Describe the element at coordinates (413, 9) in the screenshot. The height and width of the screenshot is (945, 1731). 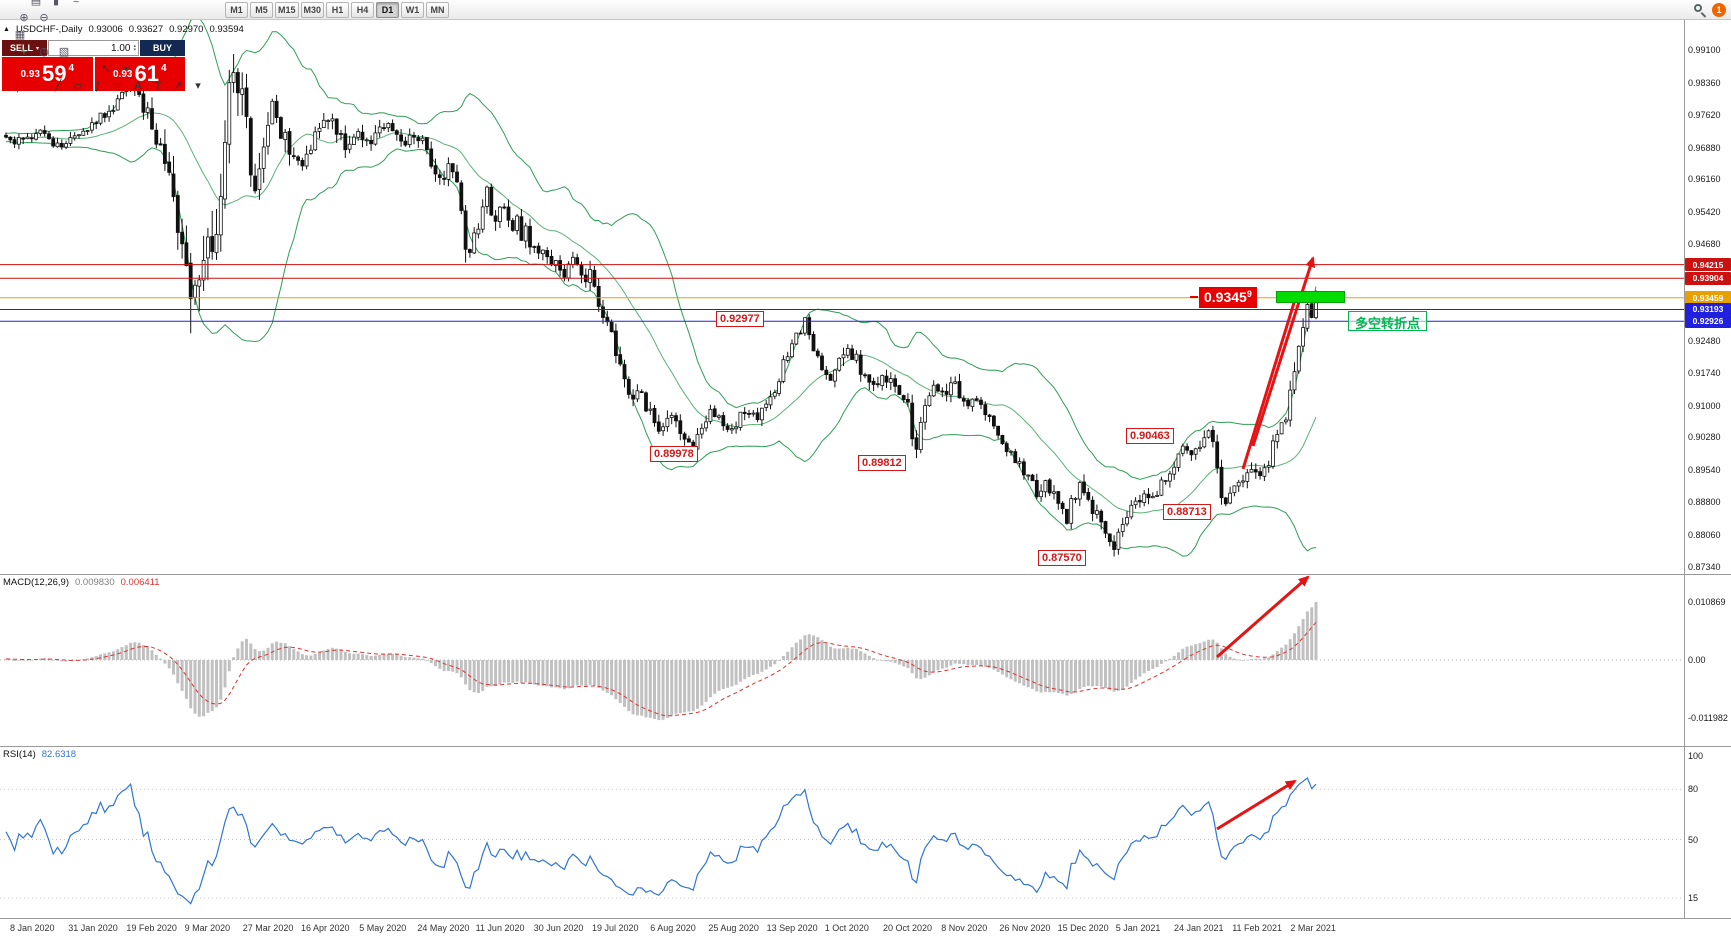
I see `timeframe-w1: W1` at that location.